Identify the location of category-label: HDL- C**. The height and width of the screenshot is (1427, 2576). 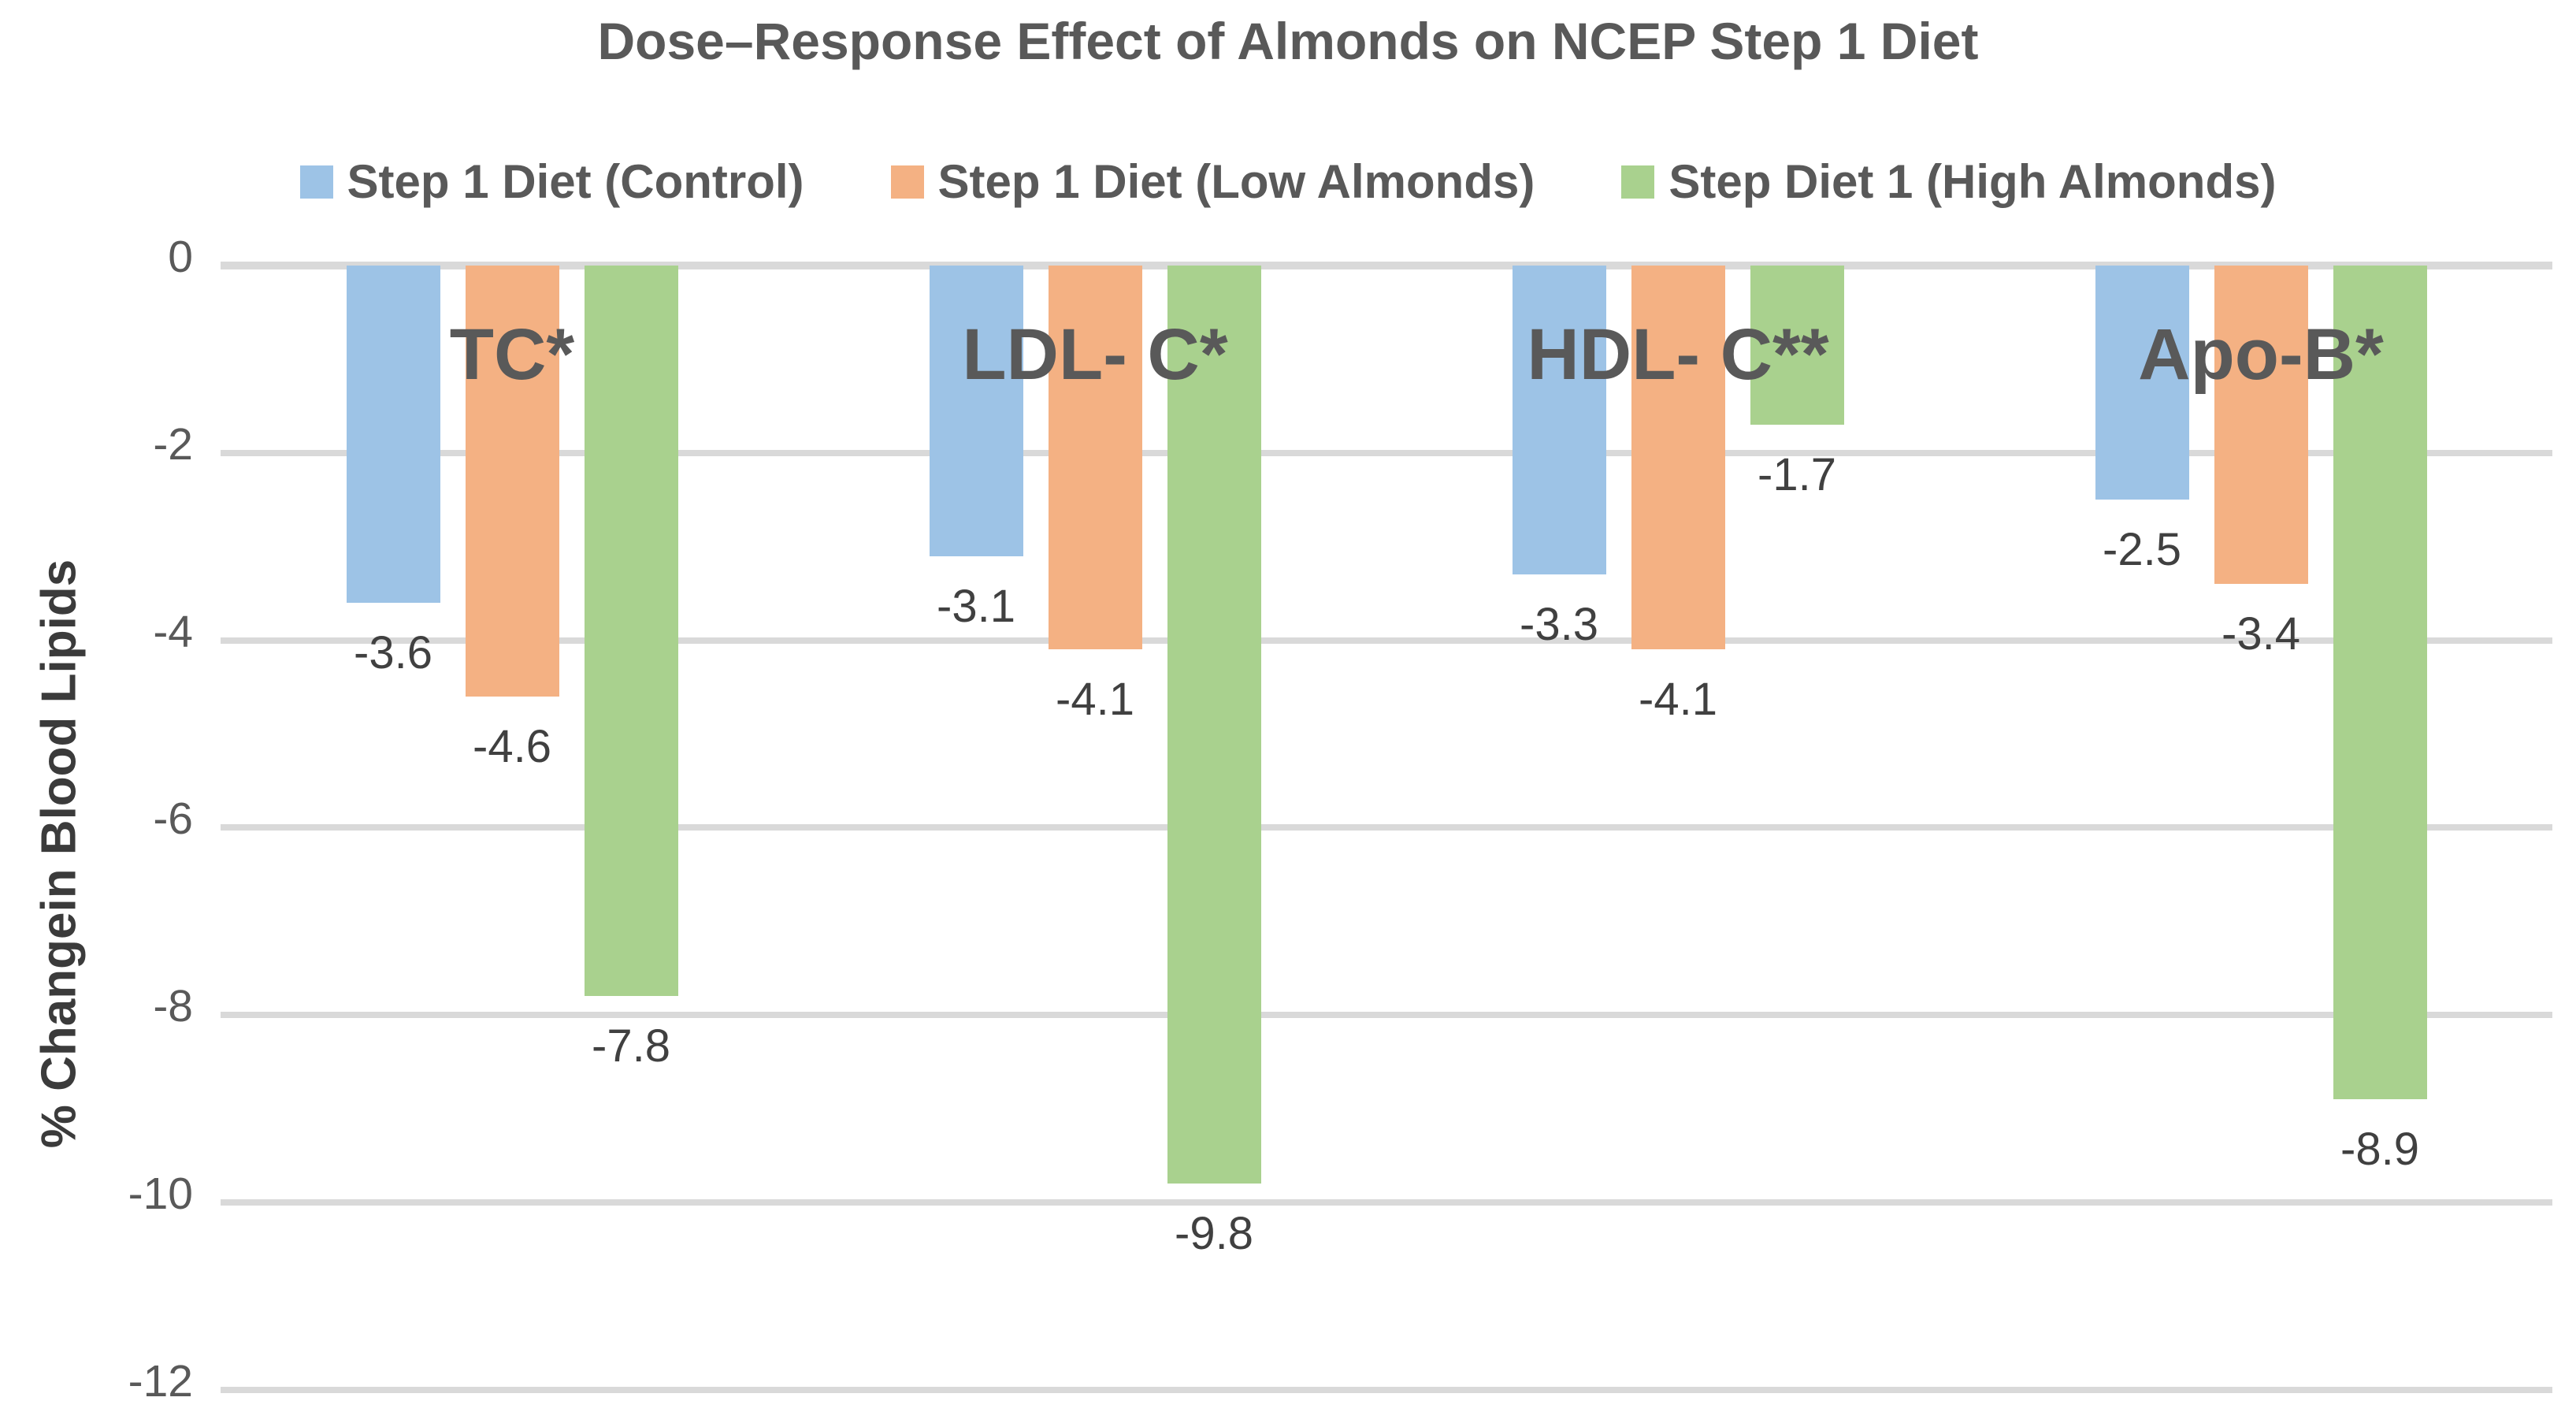
(1678, 354).